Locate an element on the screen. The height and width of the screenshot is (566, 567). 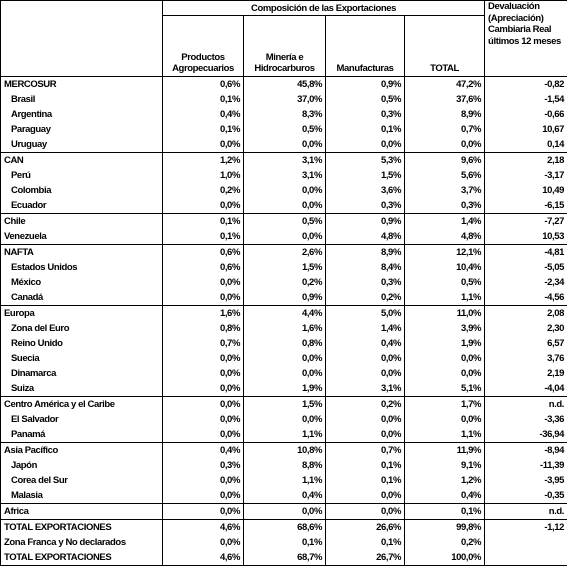
cell: -4,04 is located at coordinates (526, 389).